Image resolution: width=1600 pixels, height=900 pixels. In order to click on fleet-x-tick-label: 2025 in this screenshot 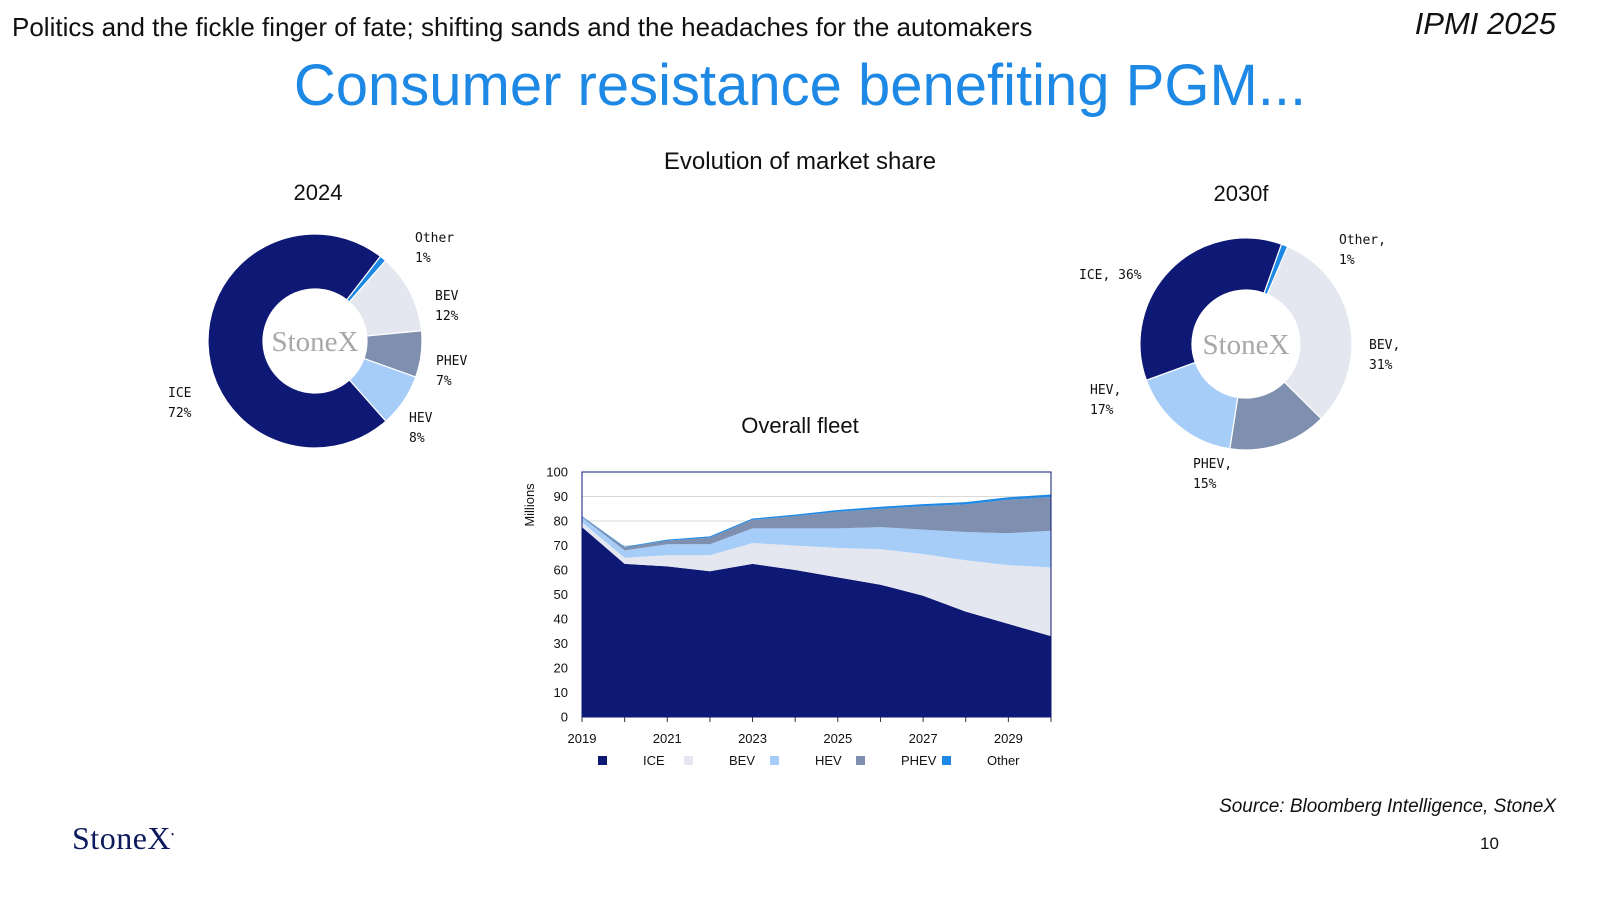, I will do `click(837, 738)`.